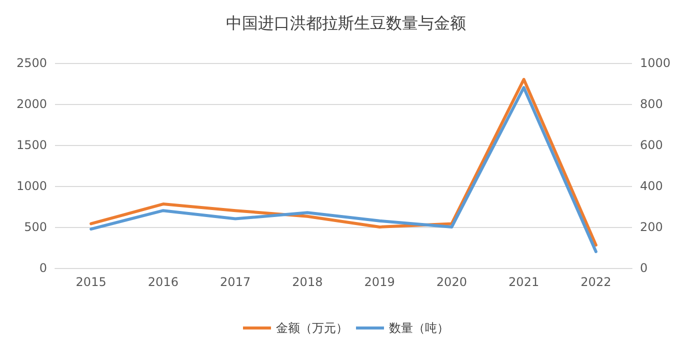 The height and width of the screenshot is (347, 692). I want to click on y2-tick-label: 800, so click(651, 104).